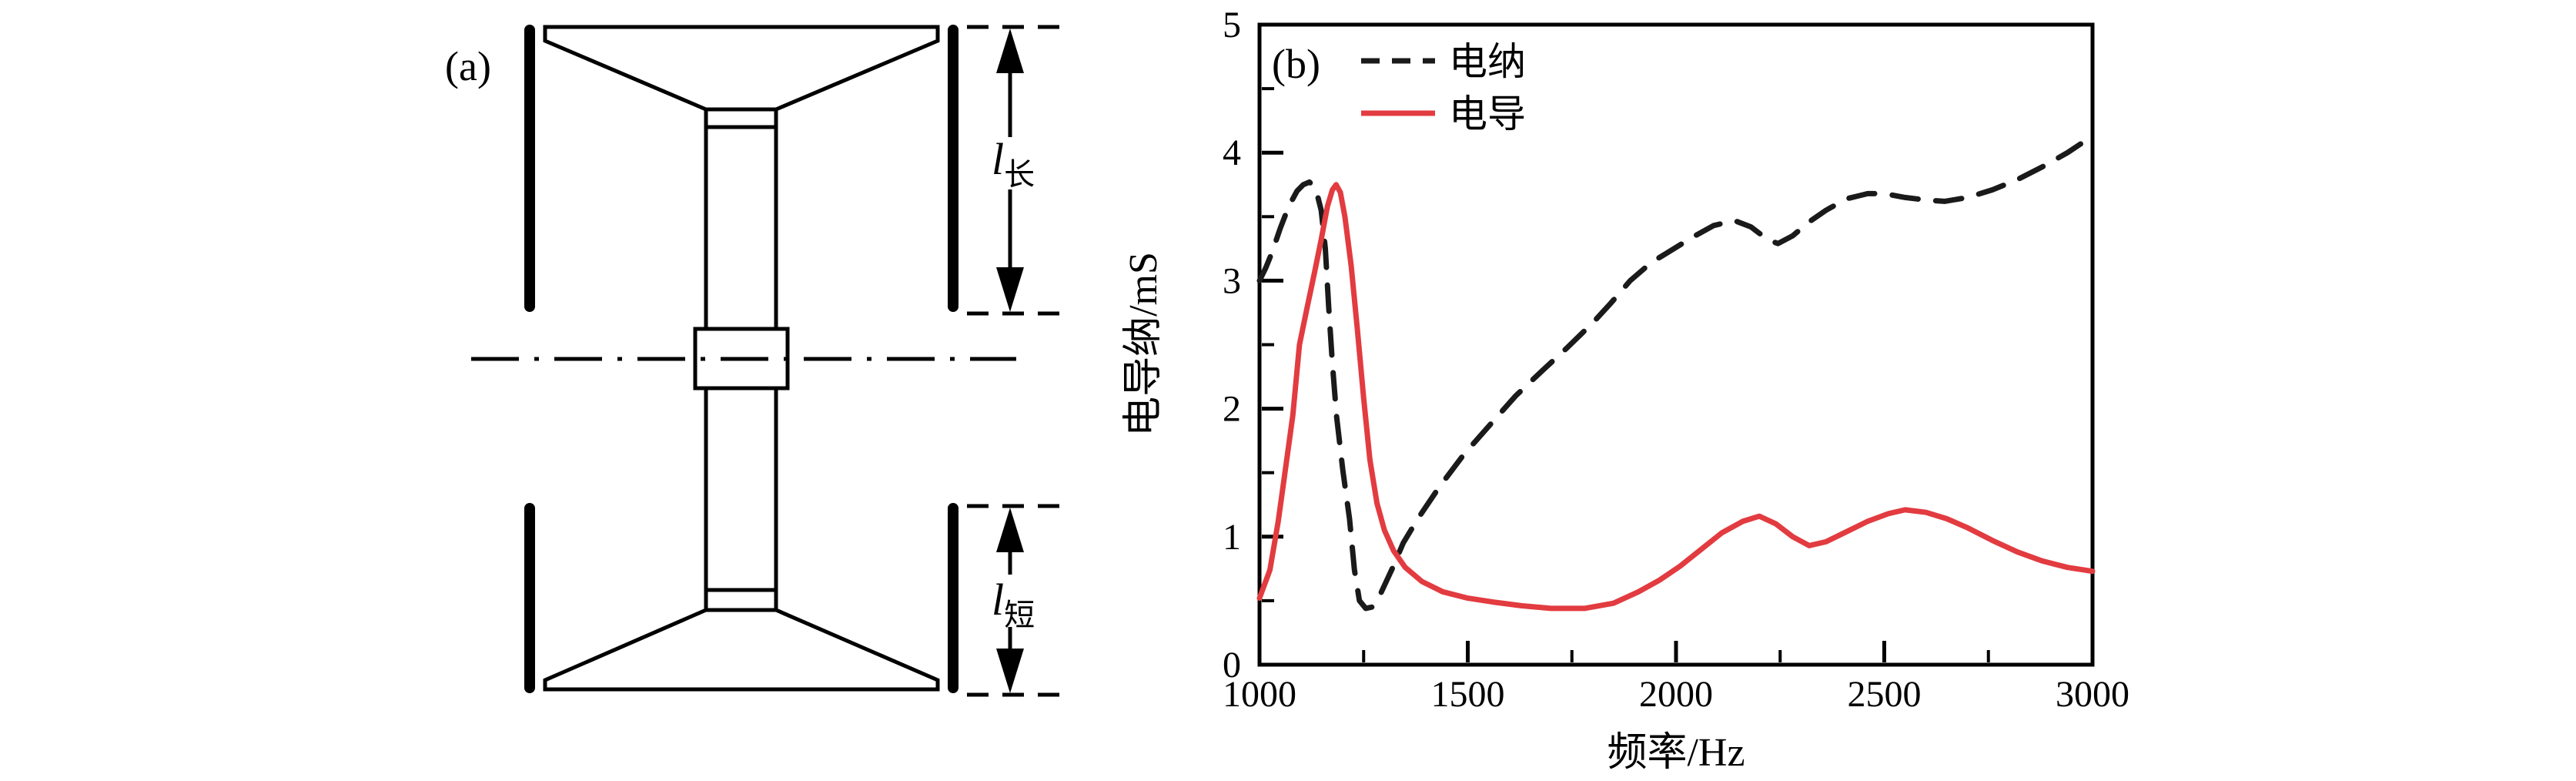 Image resolution: width=2576 pixels, height=781 pixels. I want to click on x-tick-label-3000: 3000, so click(2092, 695).